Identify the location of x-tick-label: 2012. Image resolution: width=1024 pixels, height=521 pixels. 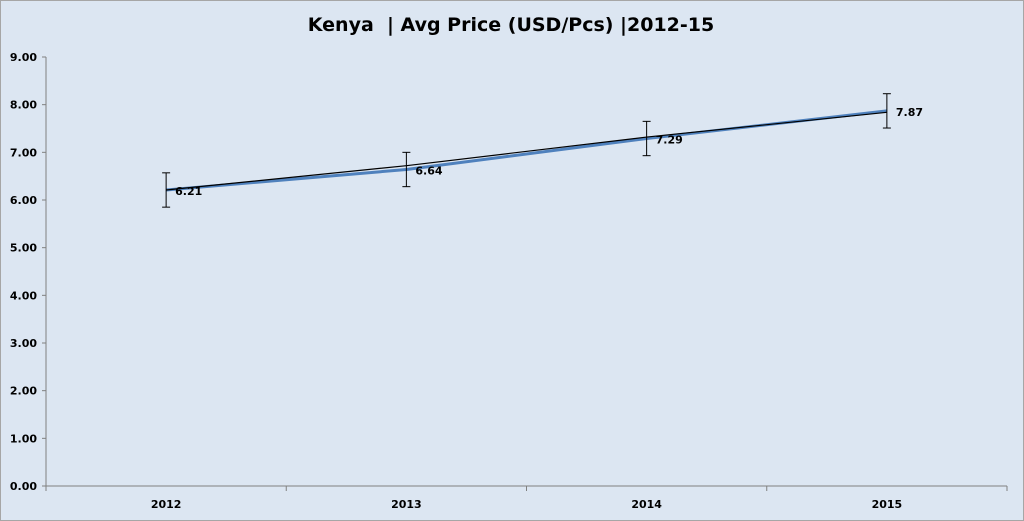
(166, 504).